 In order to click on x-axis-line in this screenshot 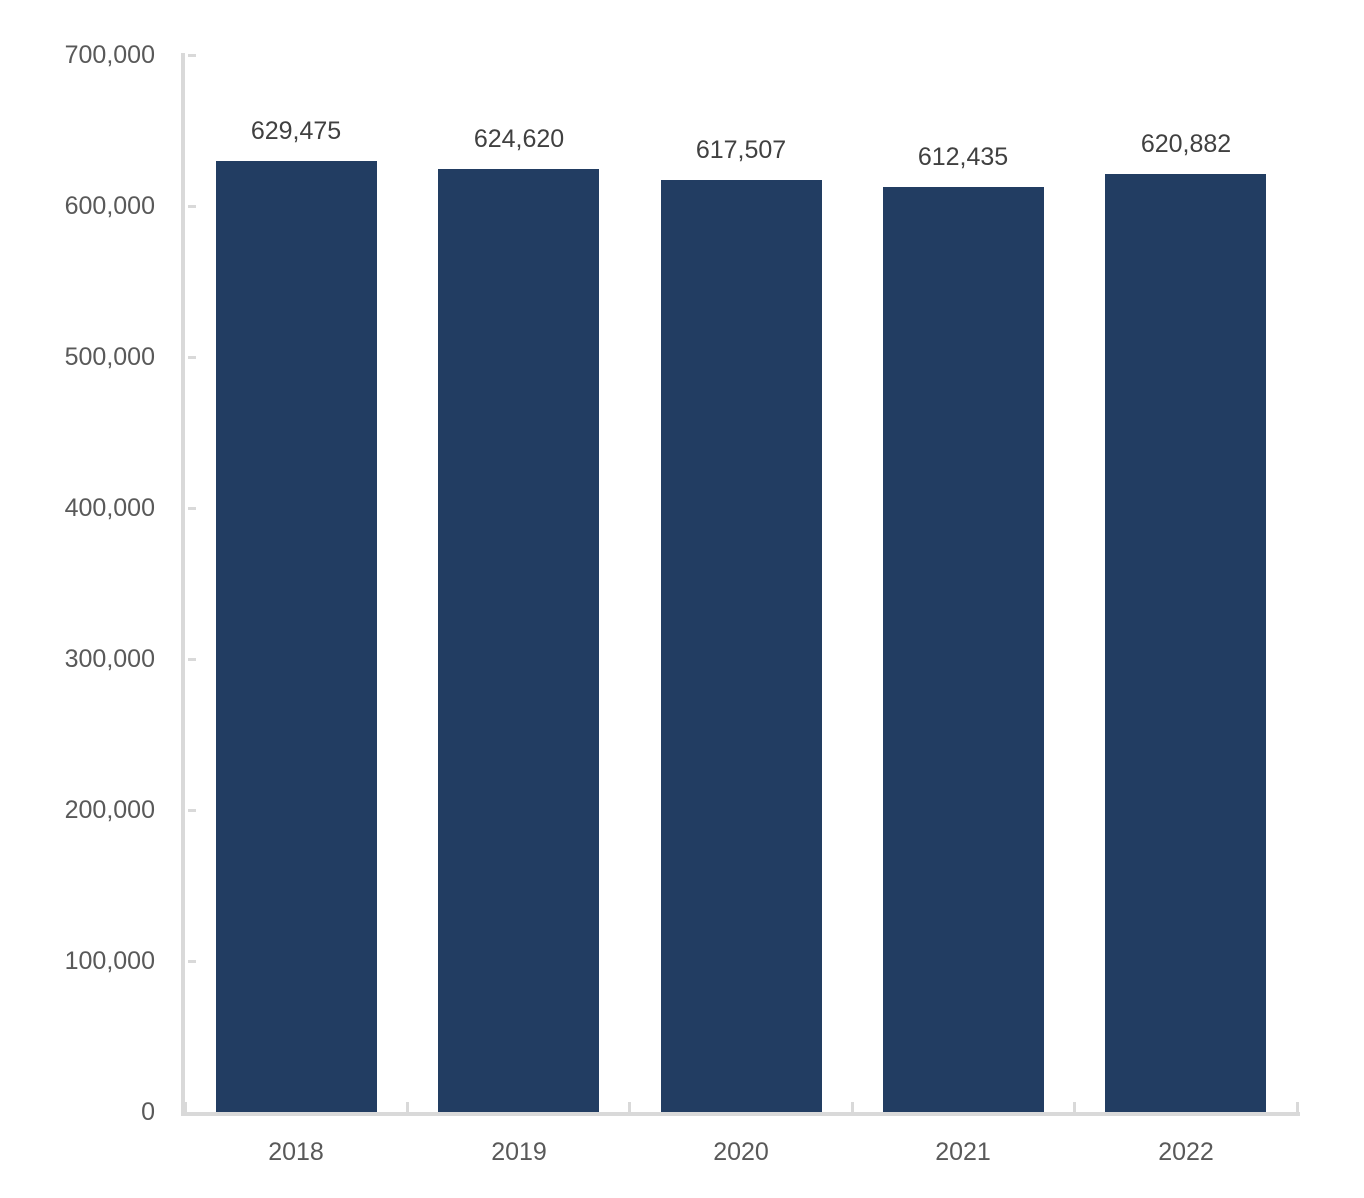, I will do `click(742, 1114)`.